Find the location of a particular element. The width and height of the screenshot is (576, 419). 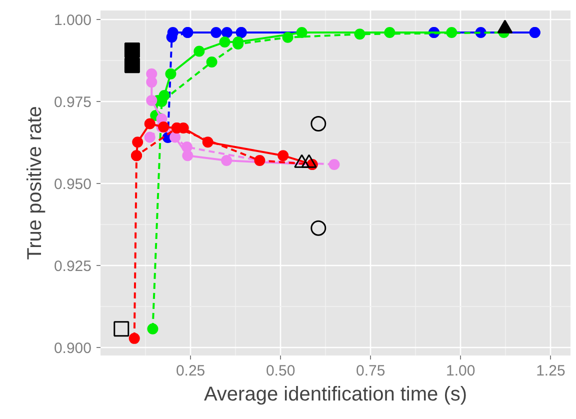

y-tick-label: 0.975 is located at coordinates (73, 102).